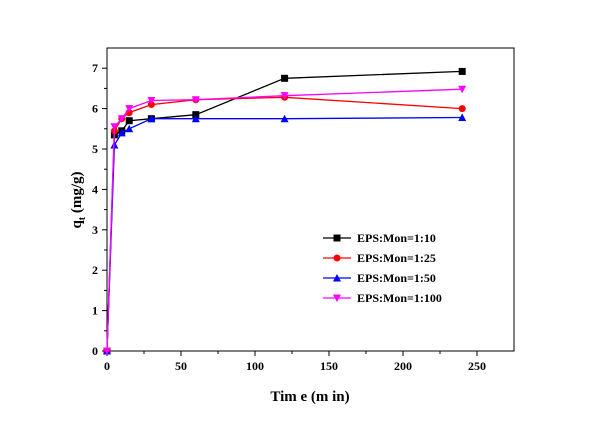  Describe the element at coordinates (399, 298) in the screenshot. I see `legend-label-4: EPS:Mon=1:100` at that location.